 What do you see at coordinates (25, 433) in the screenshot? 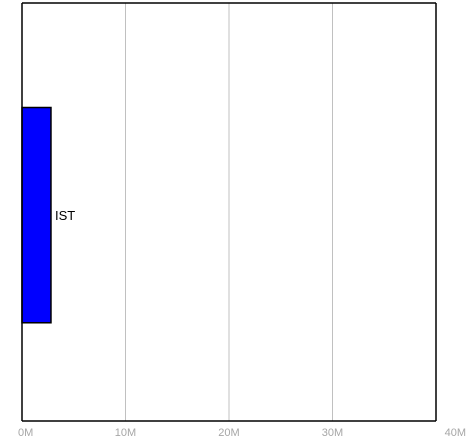
I see `x-tick-label-0: 0M` at bounding box center [25, 433].